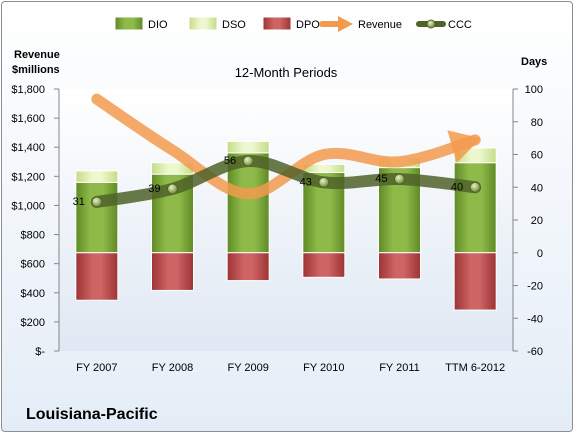 This screenshot has width=574, height=433. I want to click on right-tick-label: -60, so click(535, 352).